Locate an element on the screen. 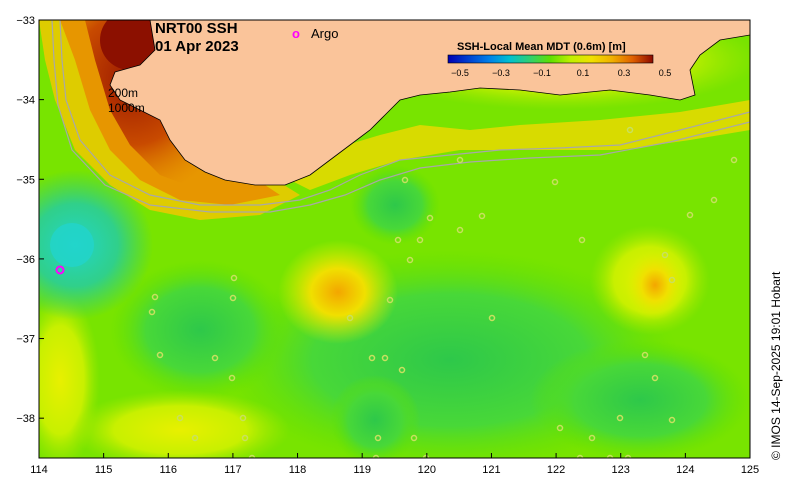 This screenshot has height=492, width=791. ssh-cold-eddy-core is located at coordinates (72, 245).